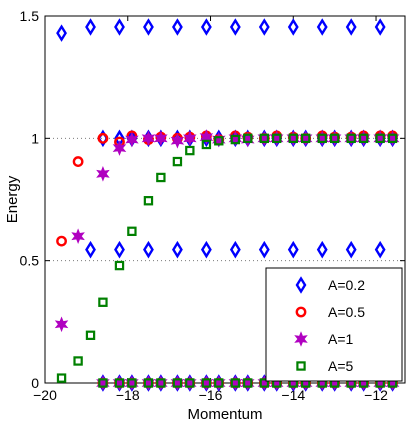 Image resolution: width=415 pixels, height=428 pixels. I want to click on x-tick-label: −14, so click(293, 395).